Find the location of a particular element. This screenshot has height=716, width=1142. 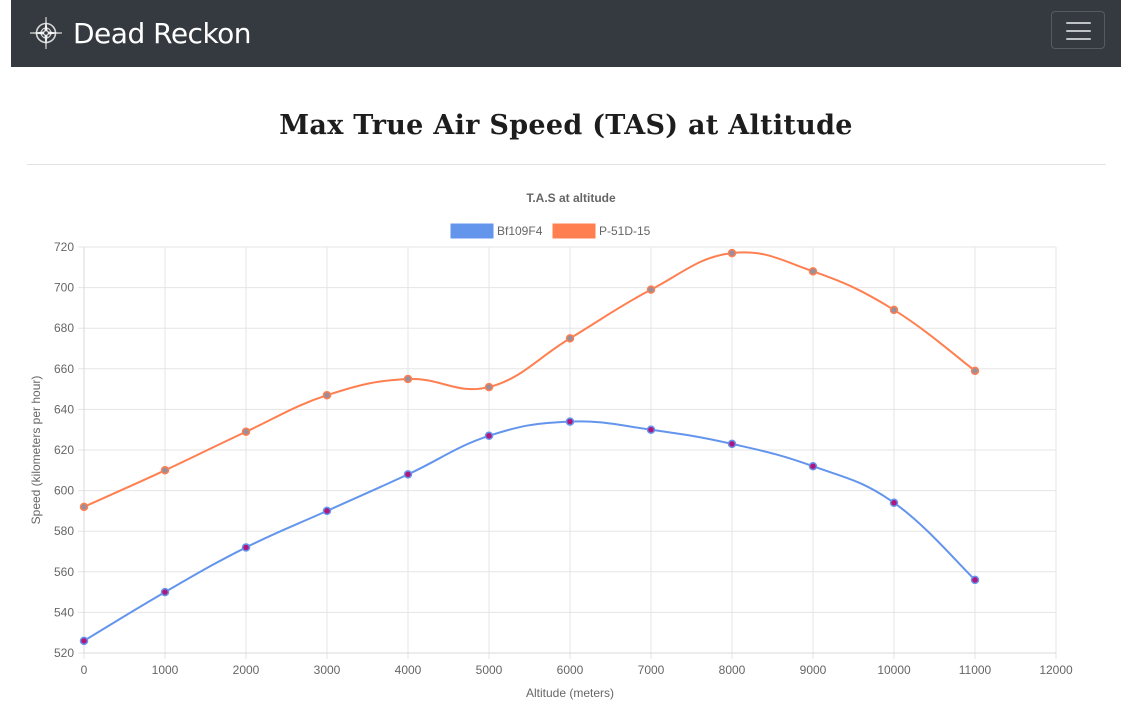

y-axis-label: Speed (kilometers per hour) is located at coordinates (36, 450).